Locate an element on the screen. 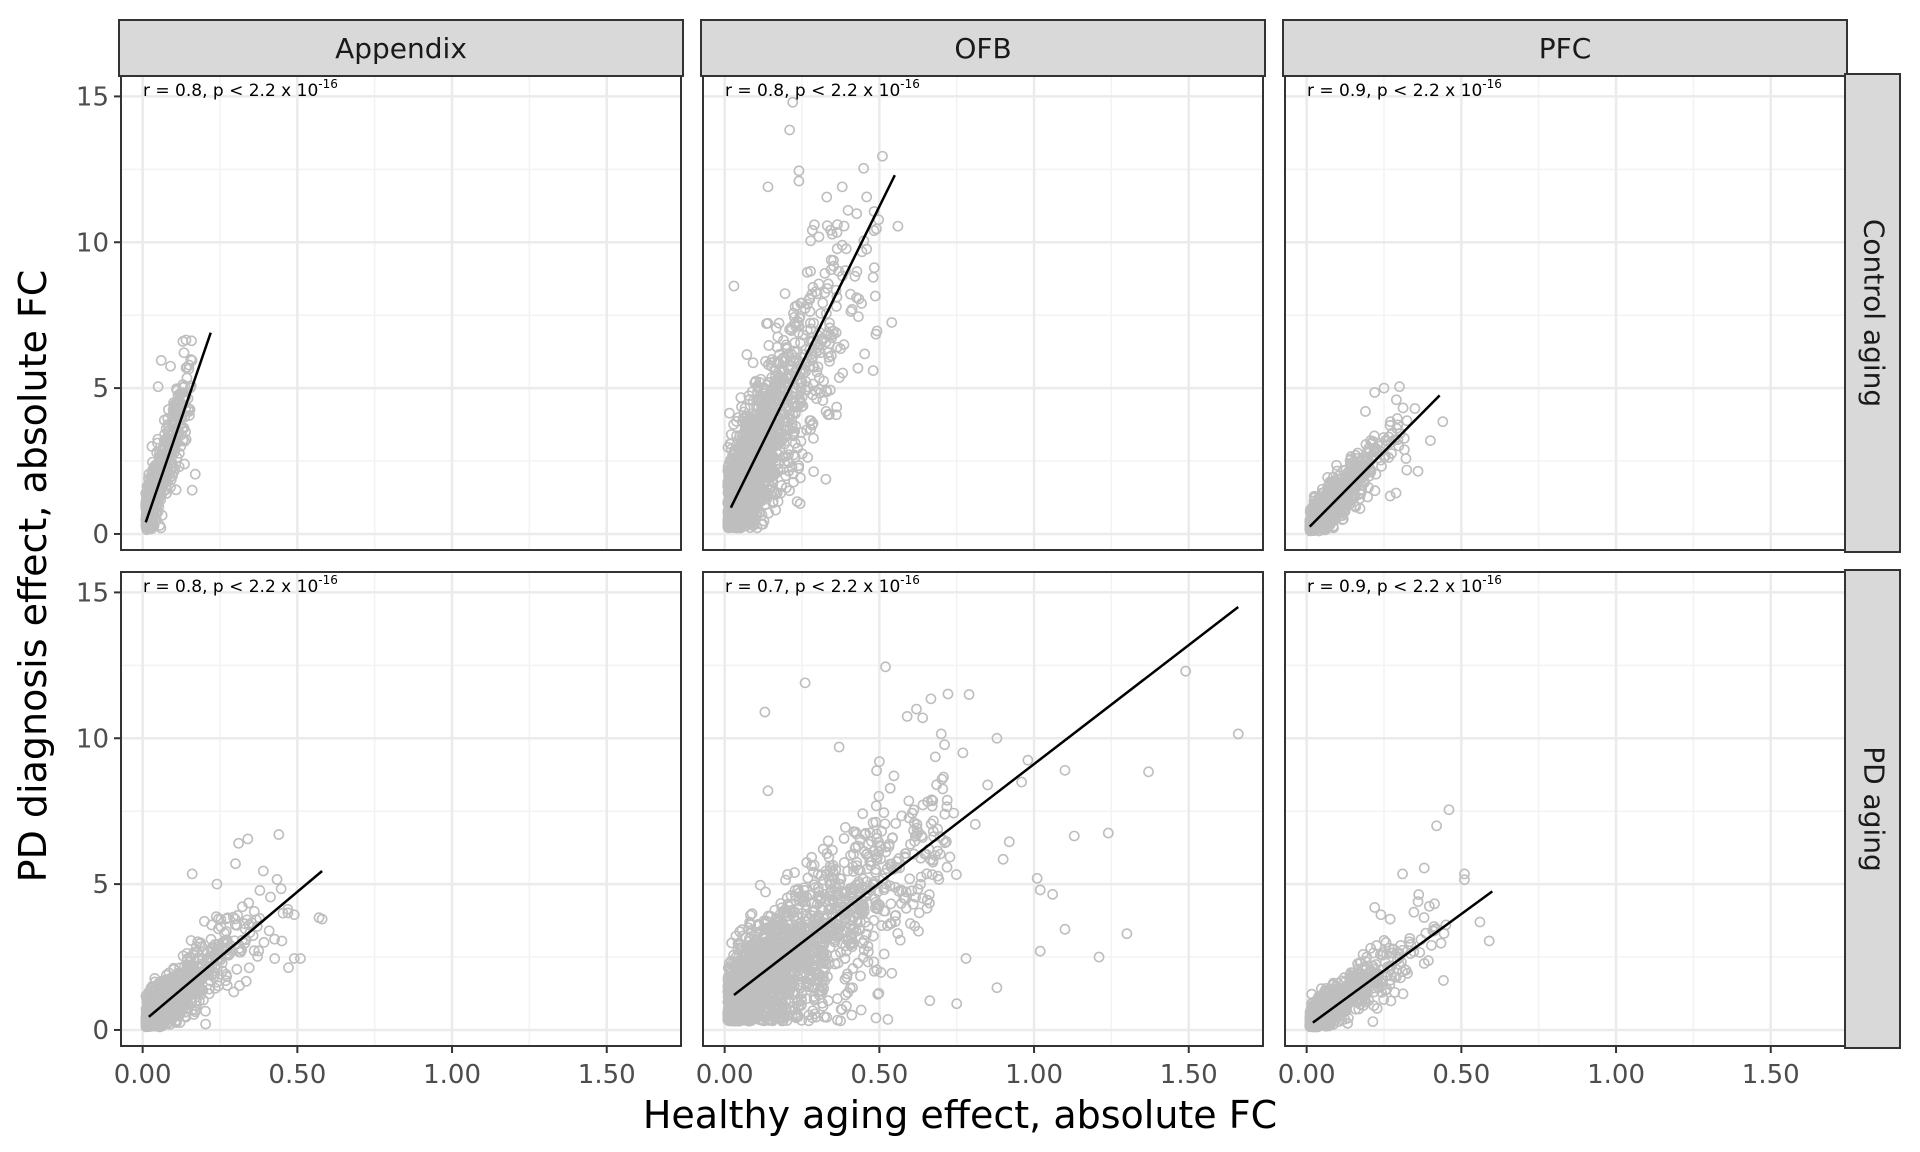  panel-ofb-pd-aging: r = 0.7, p < 2.2 x 10-160.00 0.50 1.00 1.50 is located at coordinates (980, 830).